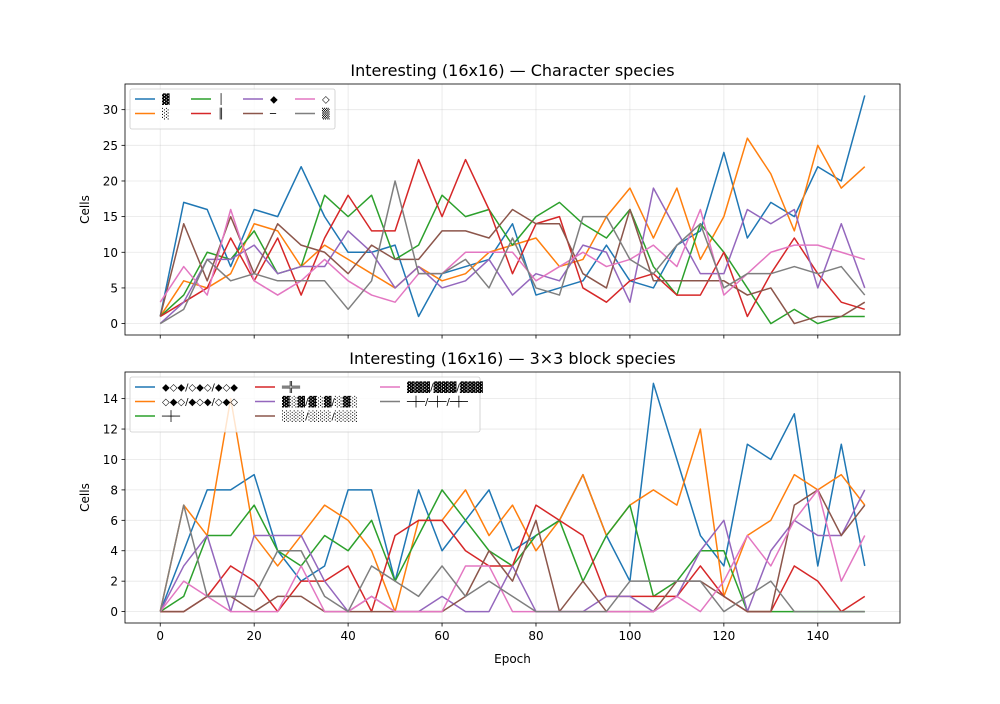  I want to click on x-tick-label: 120, so click(723, 636).